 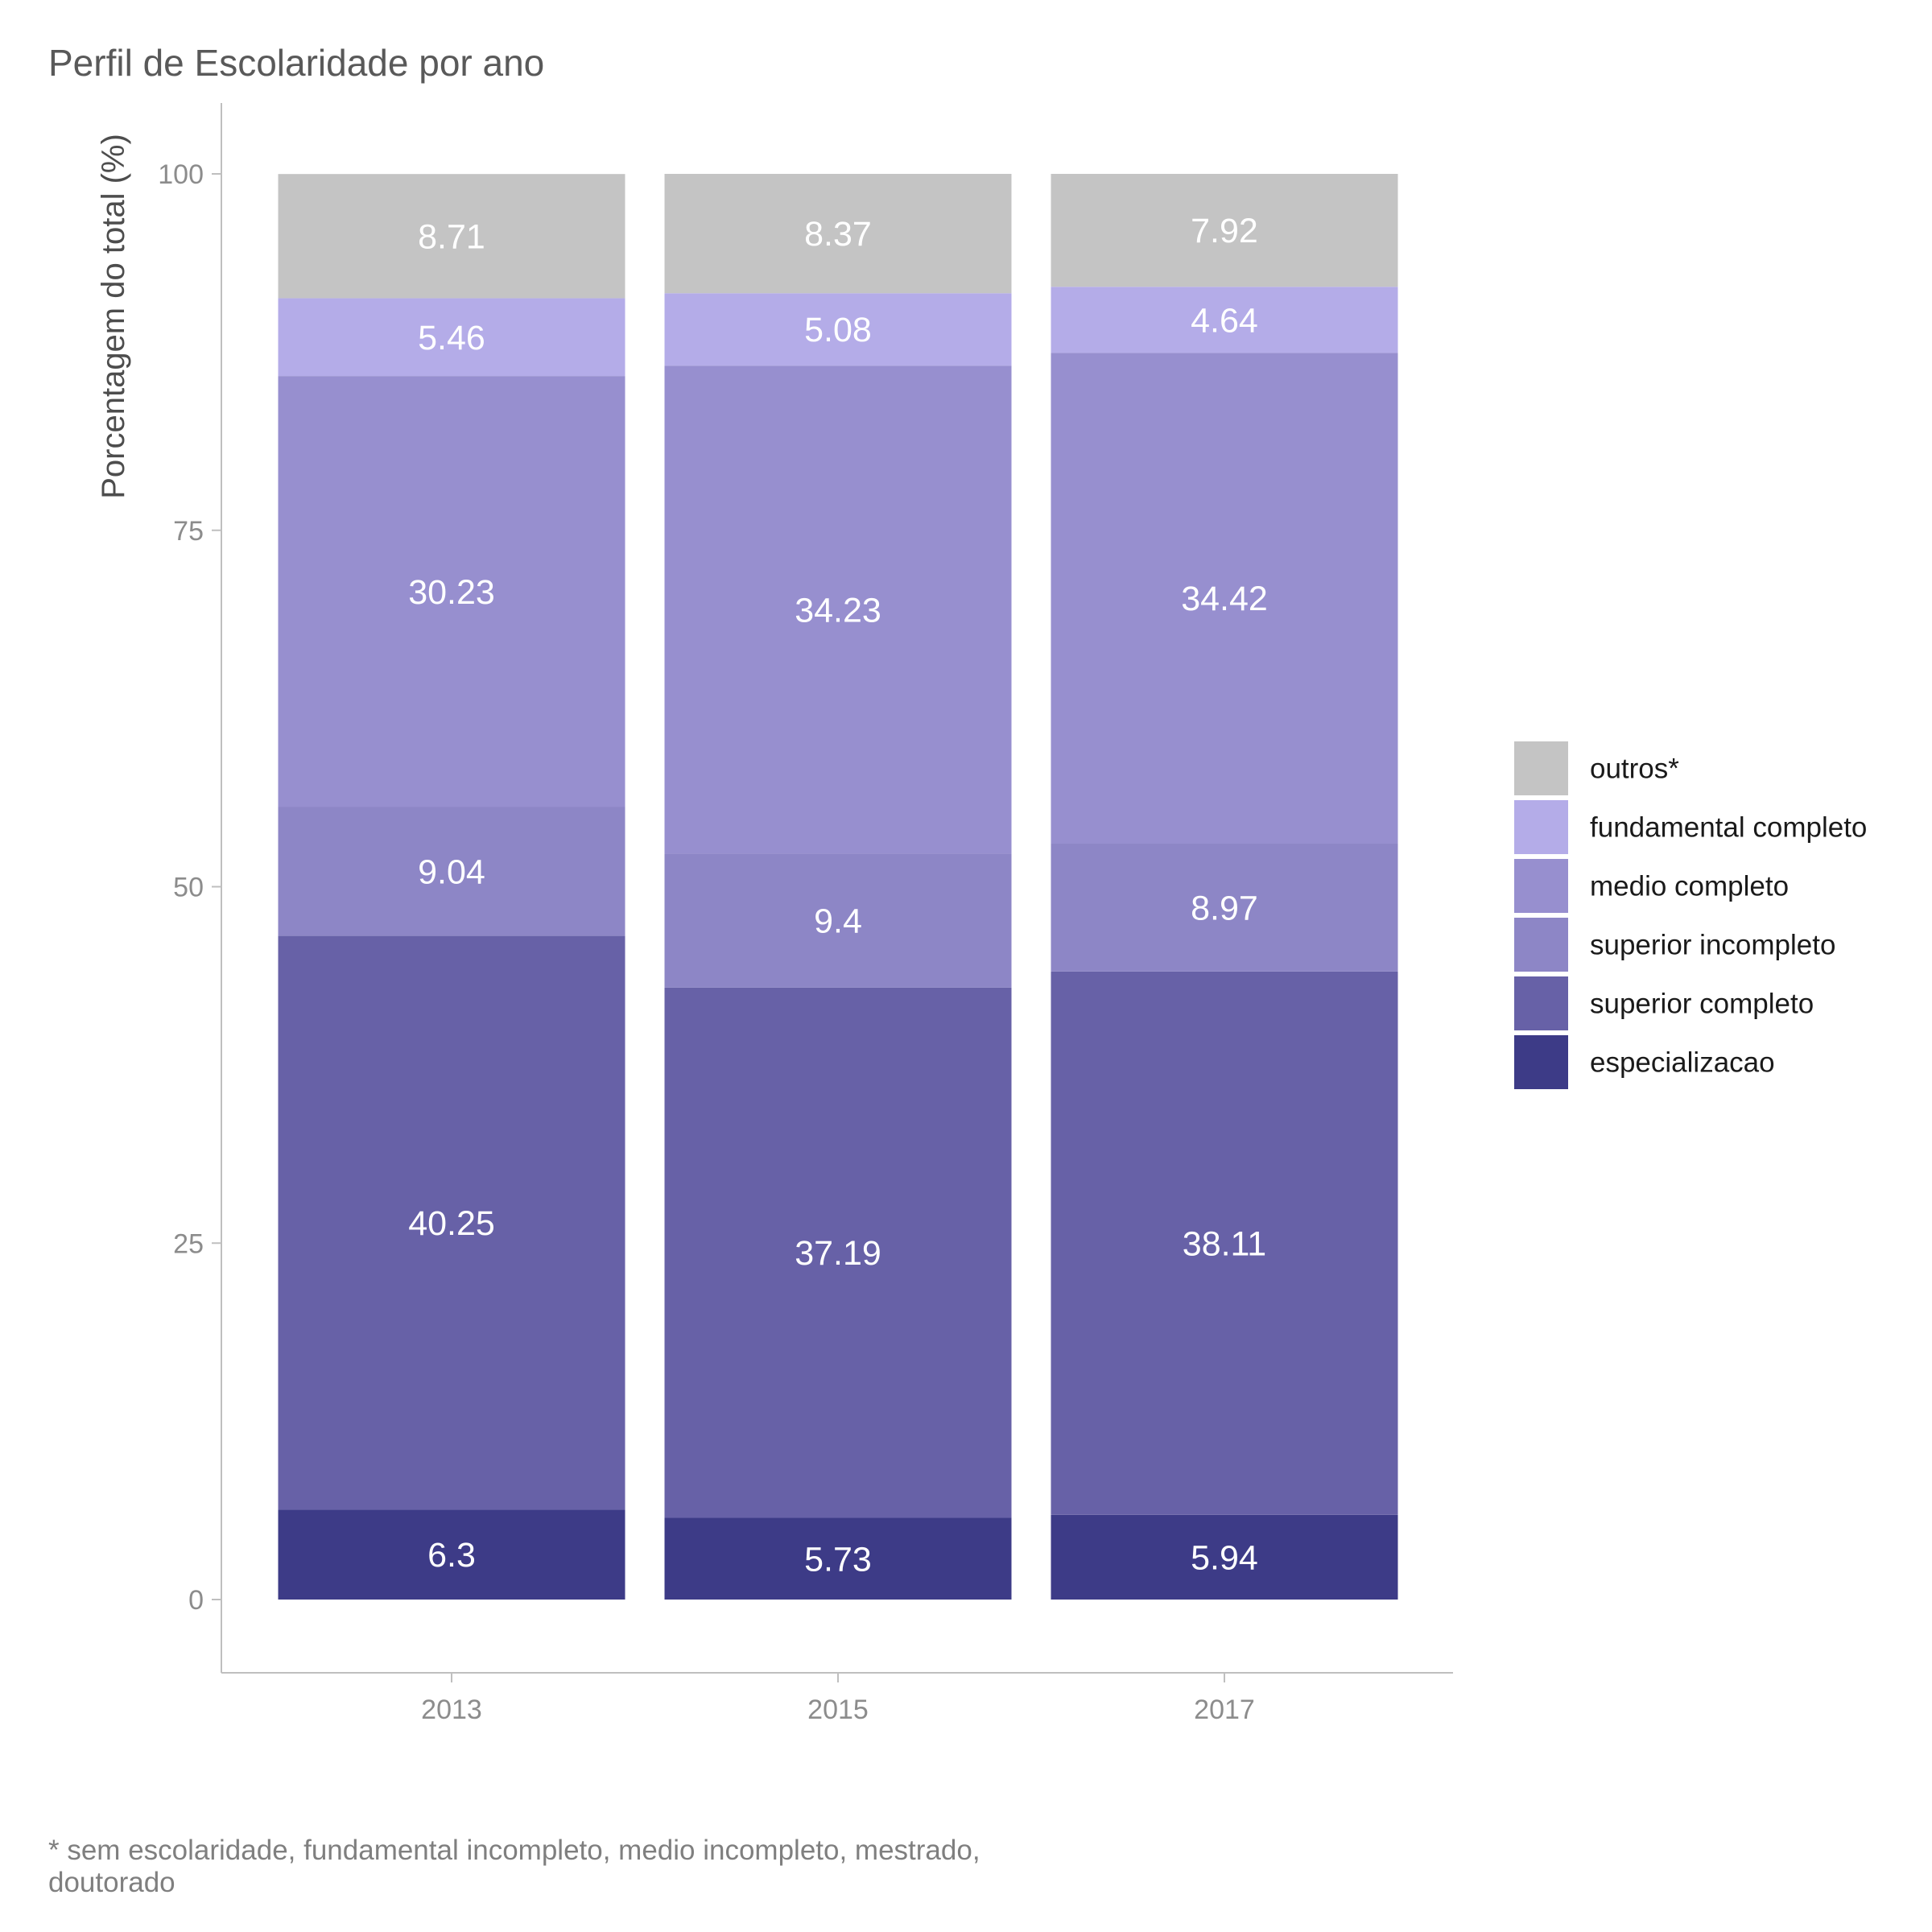 I want to click on y-tick-label: 75, so click(x=188, y=531).